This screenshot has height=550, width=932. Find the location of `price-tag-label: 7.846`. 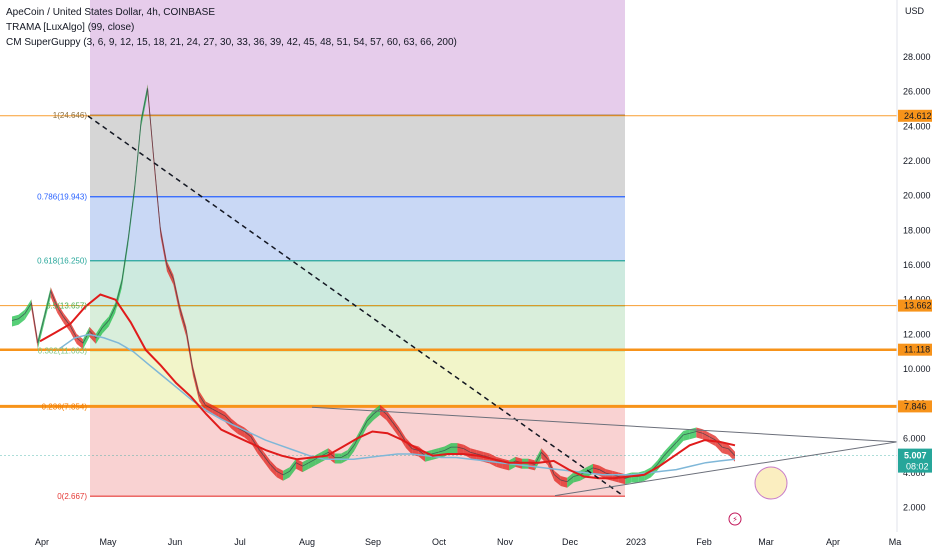

price-tag-label: 7.846 is located at coordinates (915, 406).